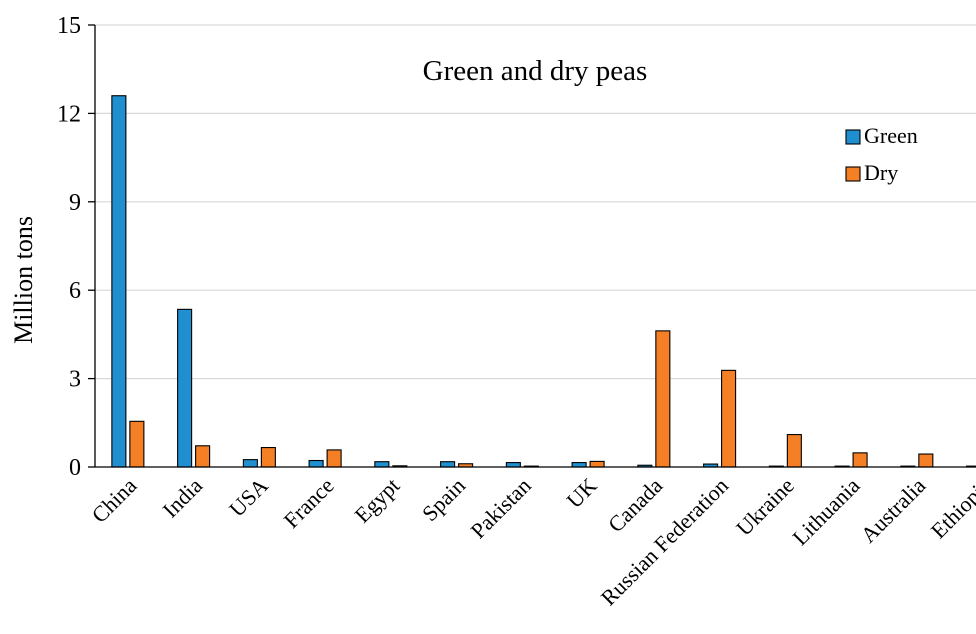 Image resolution: width=976 pixels, height=634 pixels. What do you see at coordinates (119, 281) in the screenshot?
I see `bar-green-china` at bounding box center [119, 281].